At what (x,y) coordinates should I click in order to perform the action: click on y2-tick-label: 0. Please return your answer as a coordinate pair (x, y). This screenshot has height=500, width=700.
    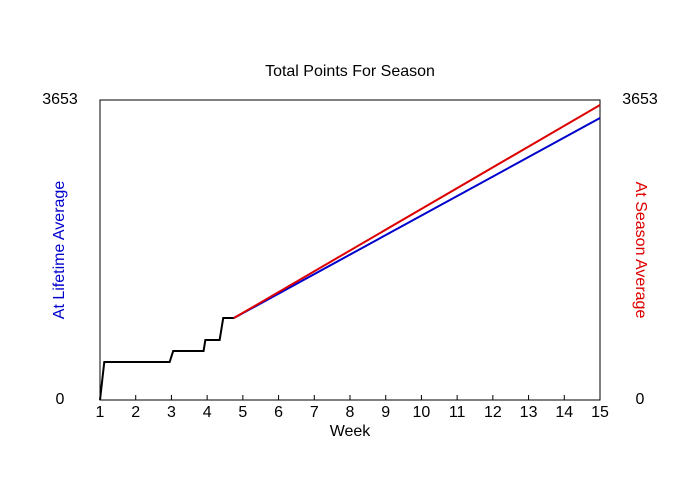
    Looking at the image, I should click on (640, 399).